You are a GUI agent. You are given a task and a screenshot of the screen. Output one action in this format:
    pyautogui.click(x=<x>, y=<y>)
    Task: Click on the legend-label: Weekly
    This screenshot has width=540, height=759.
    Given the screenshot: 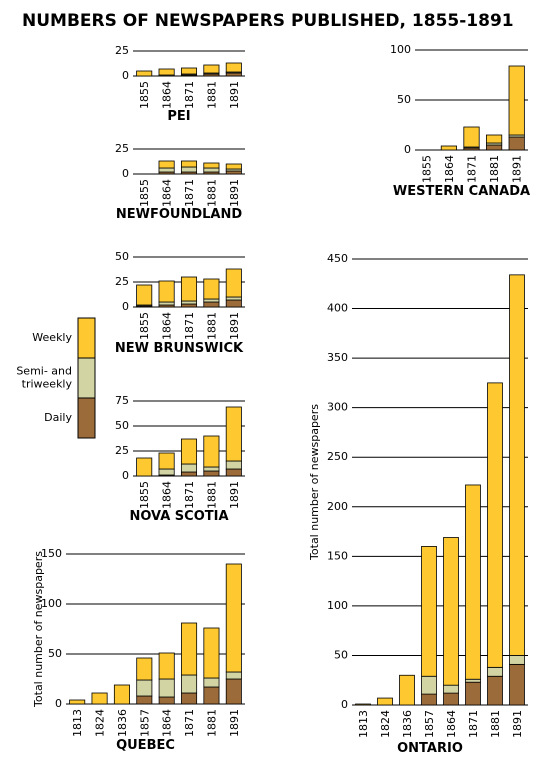 What is the action you would take?
    pyautogui.click(x=52, y=337)
    